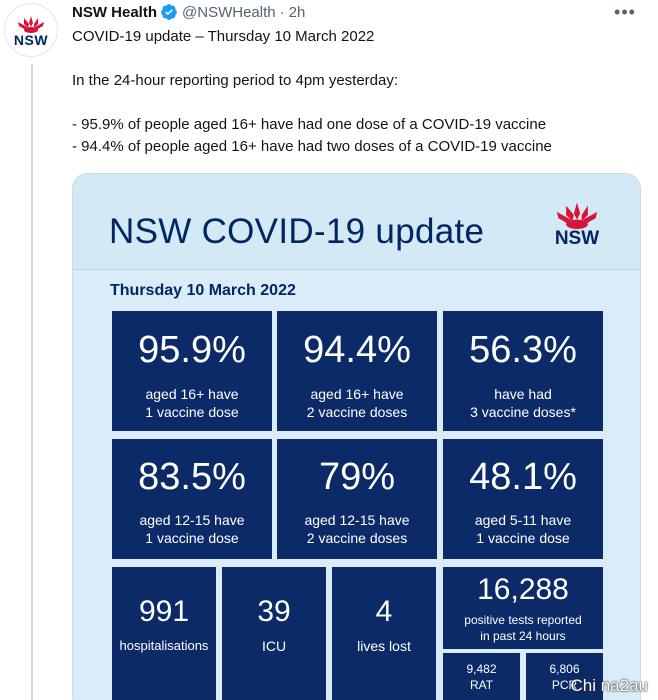 The image size is (658, 700). I want to click on vaccine-tile: 95.9% aged 16+ have 1 vaccine dose, so click(192, 371).